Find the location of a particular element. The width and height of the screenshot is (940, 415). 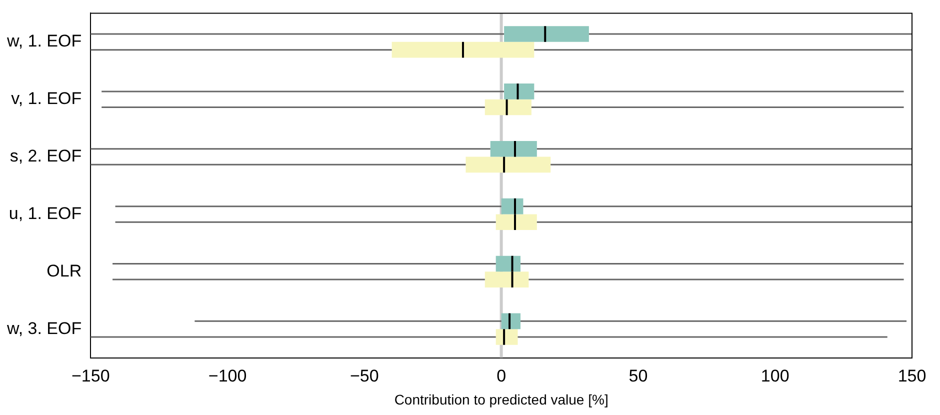

x-tick-label: 150 is located at coordinates (912, 376).